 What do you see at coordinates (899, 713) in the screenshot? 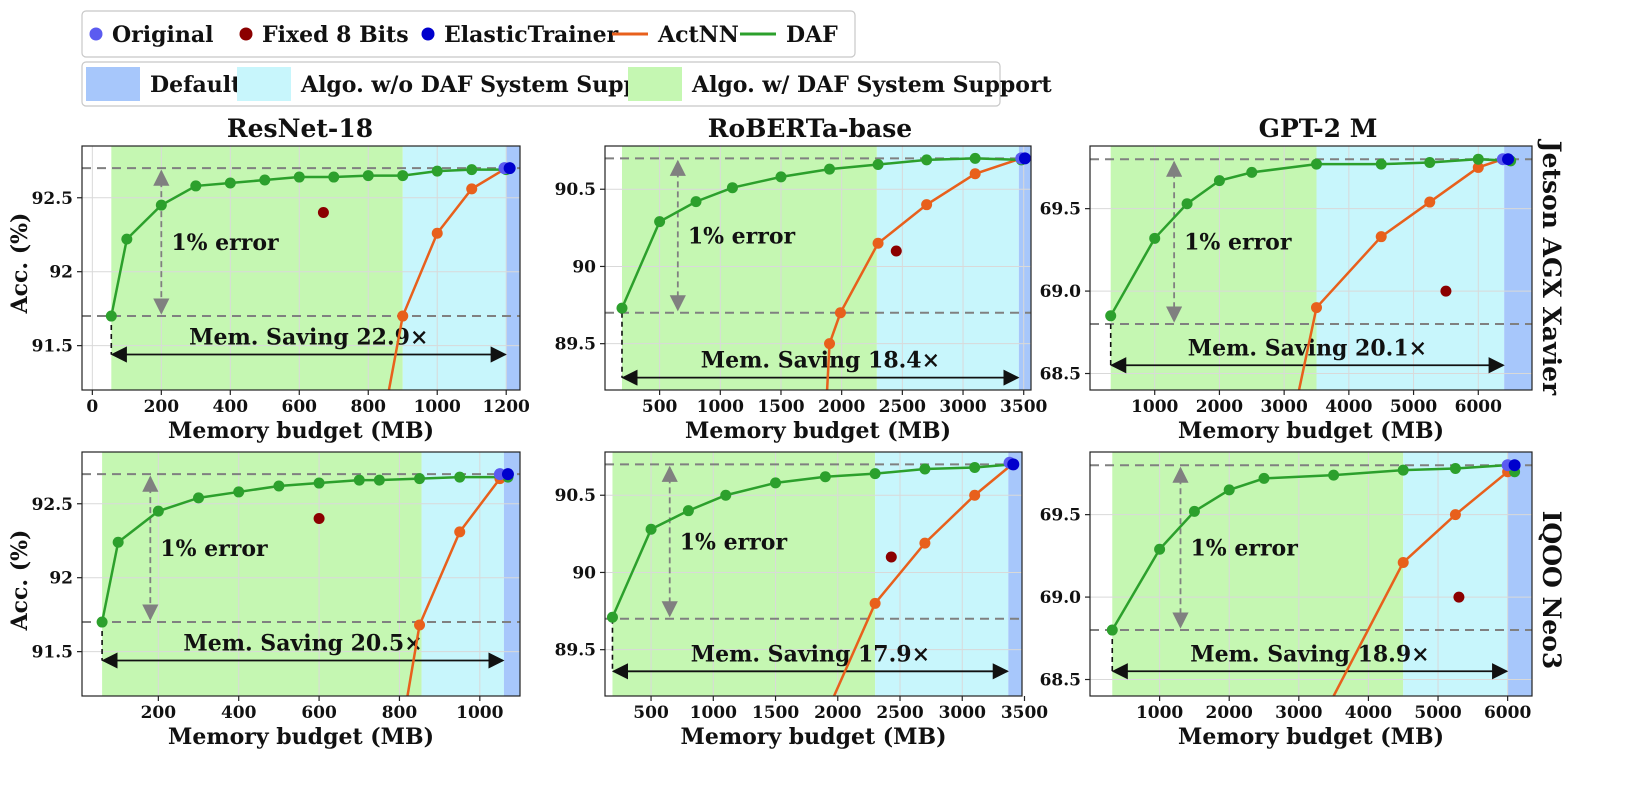
I see `x-tick-label-4: 2500` at bounding box center [899, 713].